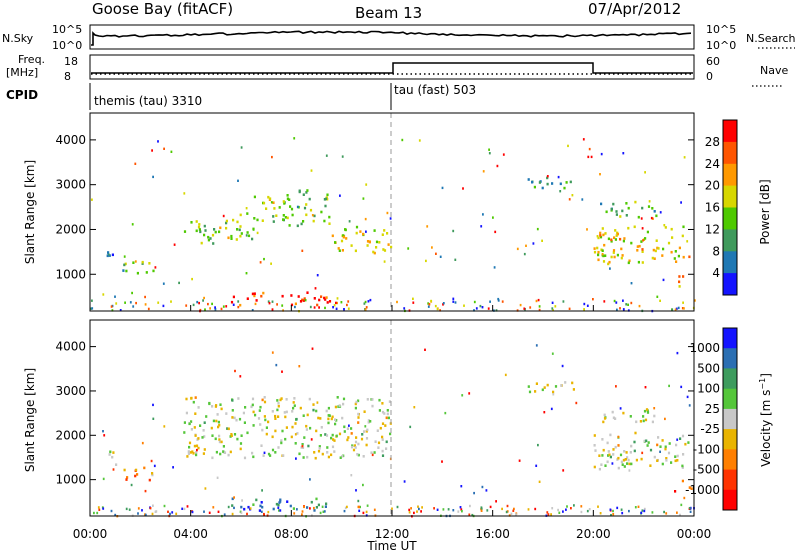 The image size is (800, 554). What do you see at coordinates (712, 208) in the screenshot?
I see `colorbar-tick-label: 16` at bounding box center [712, 208].